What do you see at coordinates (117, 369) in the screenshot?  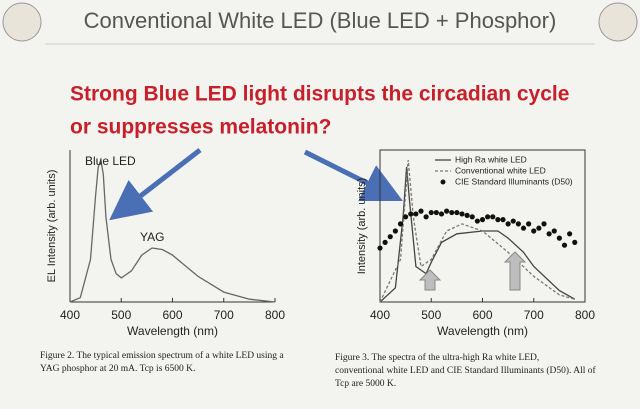 I see `caption: YAG phosphor at 20 mA. Tcp is 6500 K.` at bounding box center [117, 369].